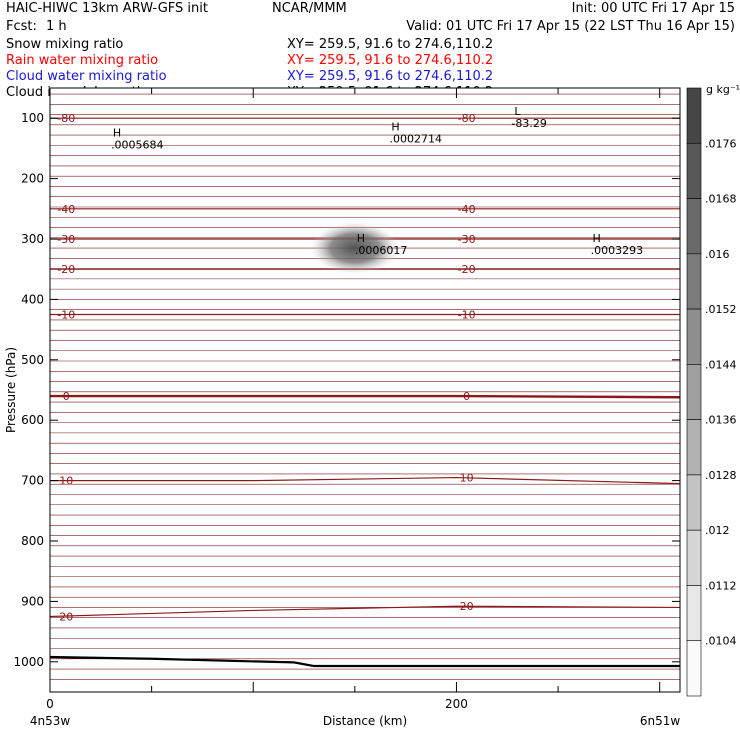 The width and height of the screenshot is (740, 740). Describe the element at coordinates (32, 601) in the screenshot. I see `y-tick-label: 900` at that location.